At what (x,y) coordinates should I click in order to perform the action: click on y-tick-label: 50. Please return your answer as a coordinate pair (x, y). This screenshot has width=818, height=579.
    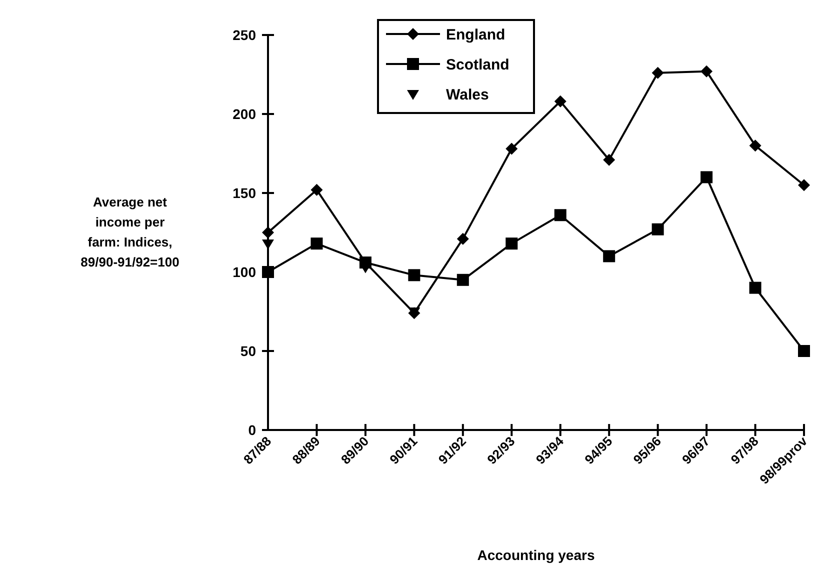
    Looking at the image, I should click on (248, 350).